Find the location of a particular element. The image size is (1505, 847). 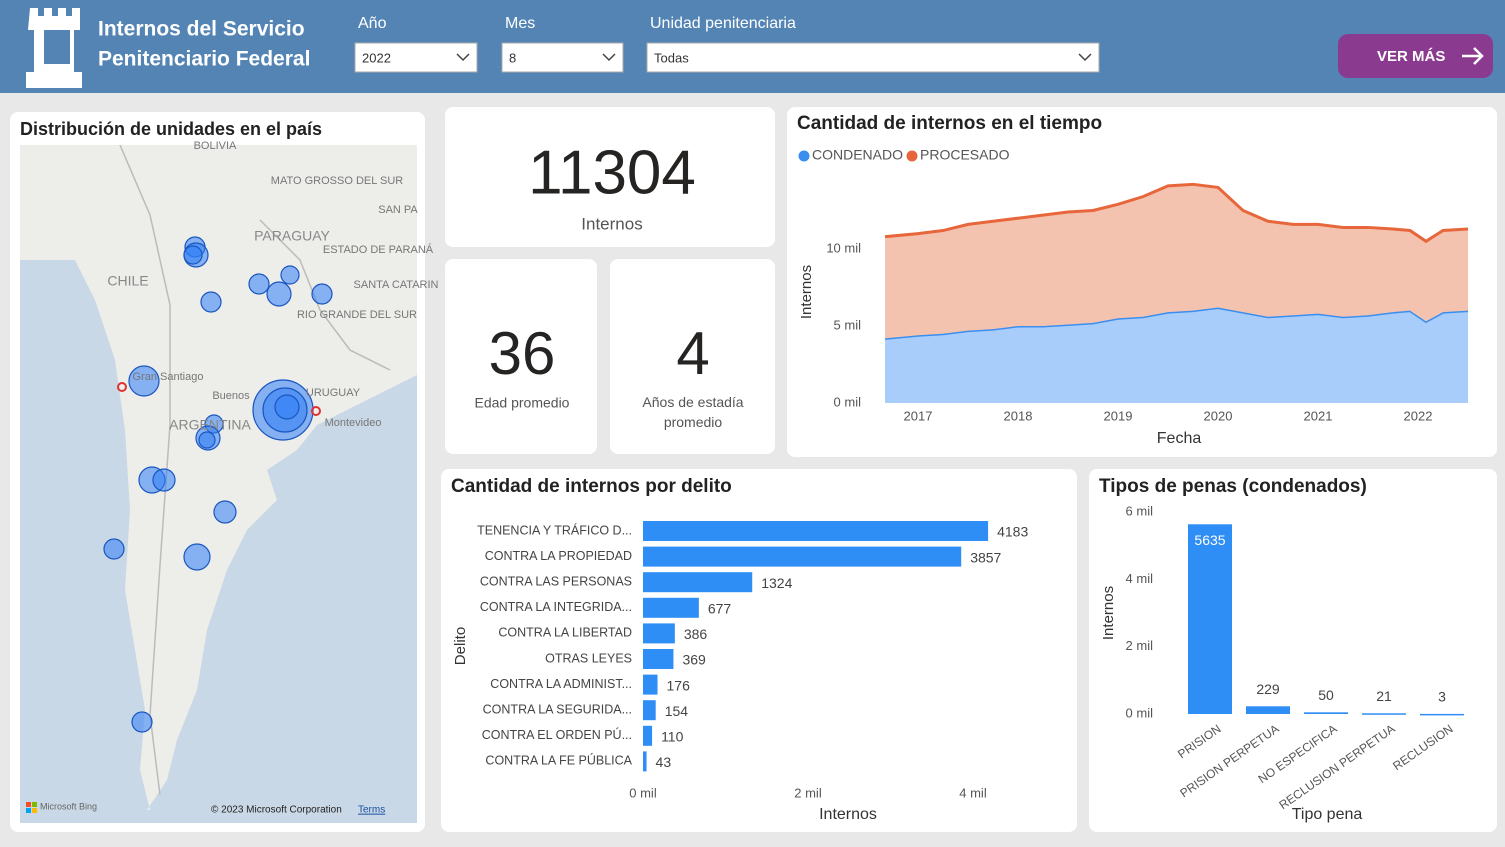

data-label: 4183 is located at coordinates (1012, 532).